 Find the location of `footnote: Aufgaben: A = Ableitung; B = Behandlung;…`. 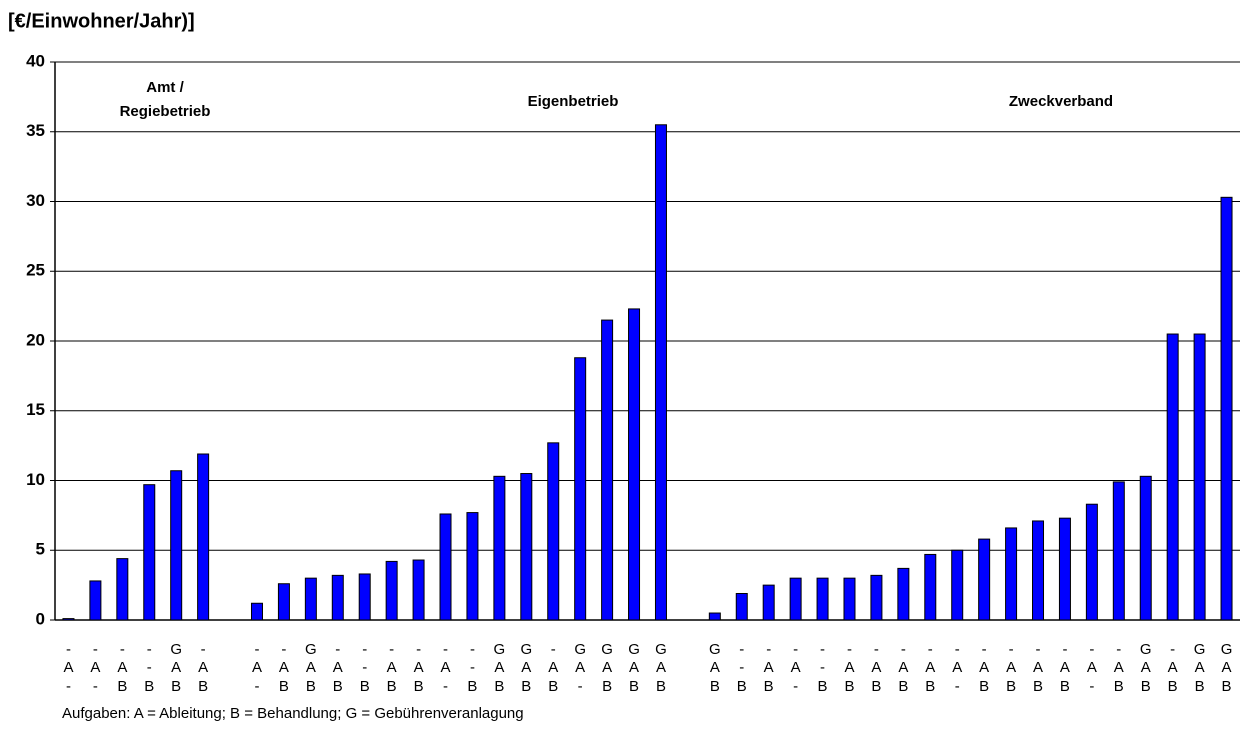

footnote: Aufgaben: A = Ableitung; B = Behandlung;… is located at coordinates (293, 713).